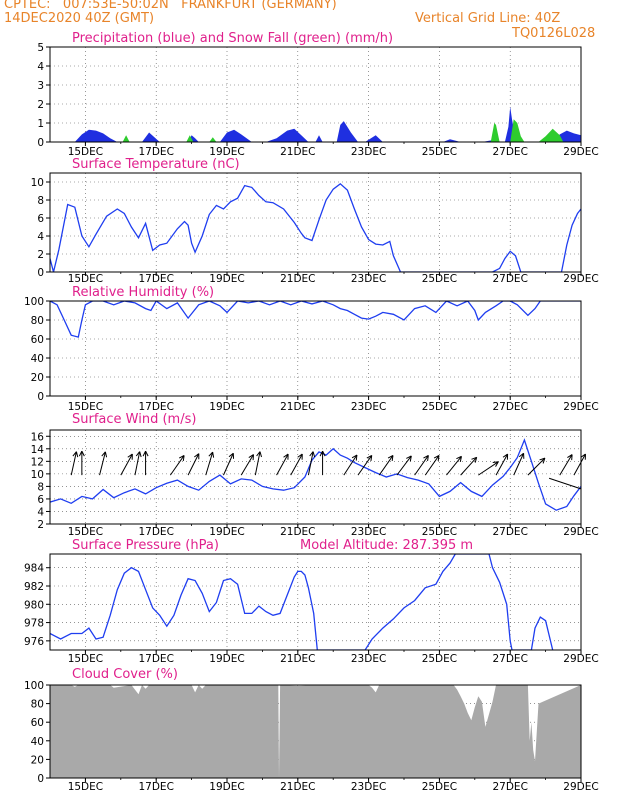  What do you see at coordinates (439, 407) in the screenshot?
I see `rh-xtick-label: 25DEC` at bounding box center [439, 407].